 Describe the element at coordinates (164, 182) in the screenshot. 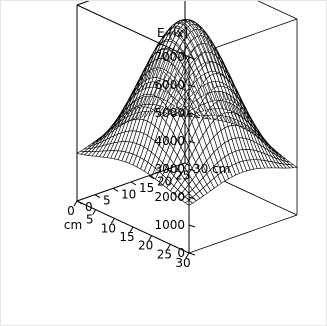

I see `x-tick-label: 20` at that location.